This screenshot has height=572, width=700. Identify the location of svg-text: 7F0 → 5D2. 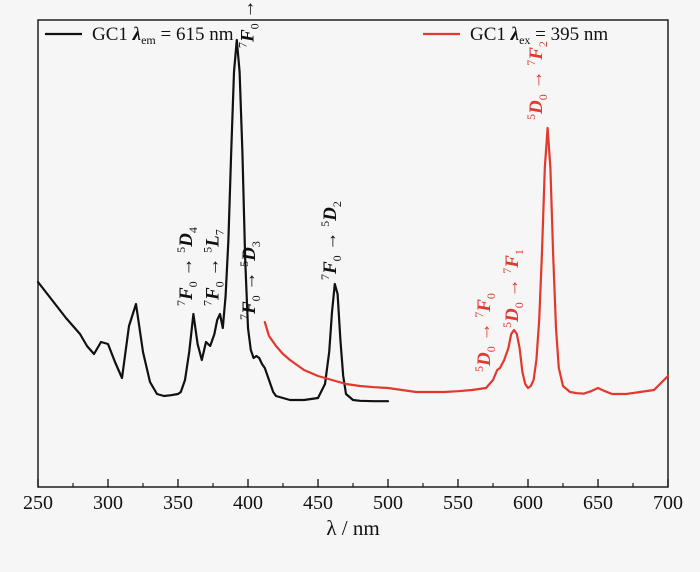
(331, 240).